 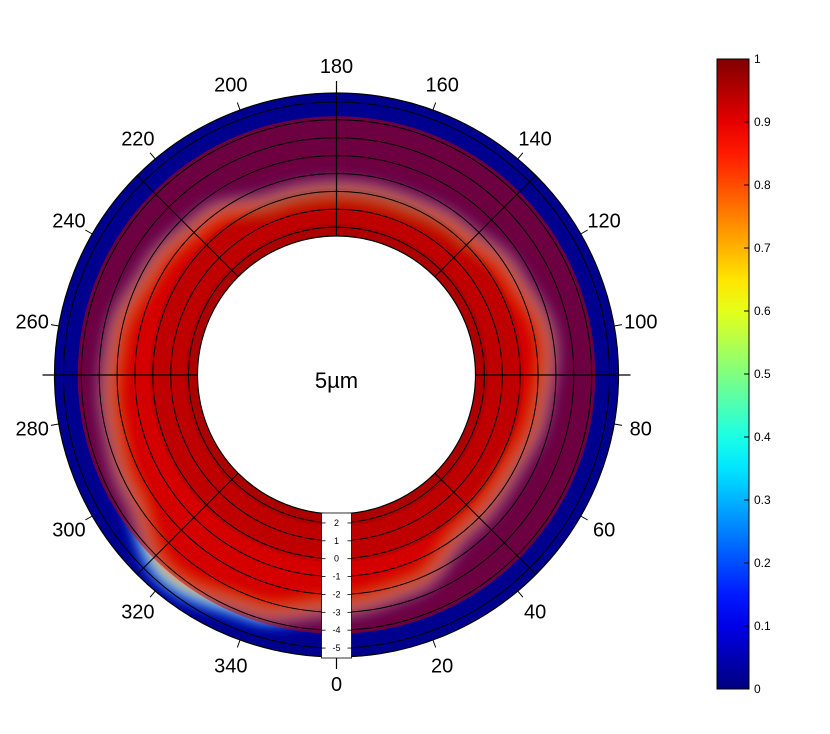 I want to click on colorbar-tick-label: 0, so click(x=757, y=689).